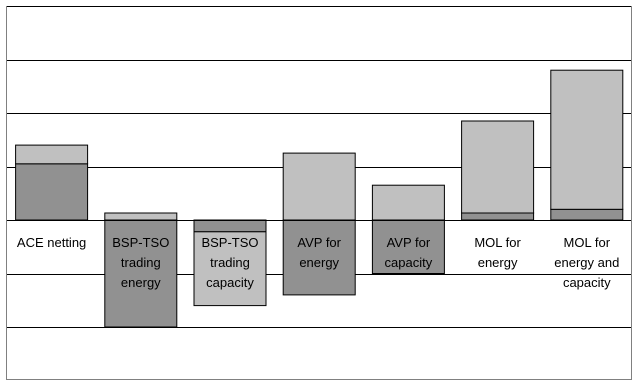  I want to click on category-label-0: ACE netting, so click(51, 242).